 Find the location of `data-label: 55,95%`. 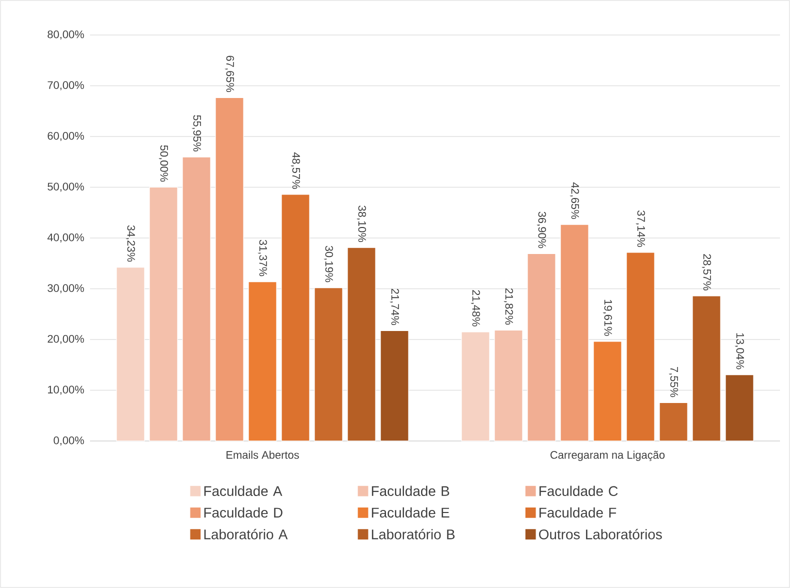

data-label: 55,95% is located at coordinates (197, 133).